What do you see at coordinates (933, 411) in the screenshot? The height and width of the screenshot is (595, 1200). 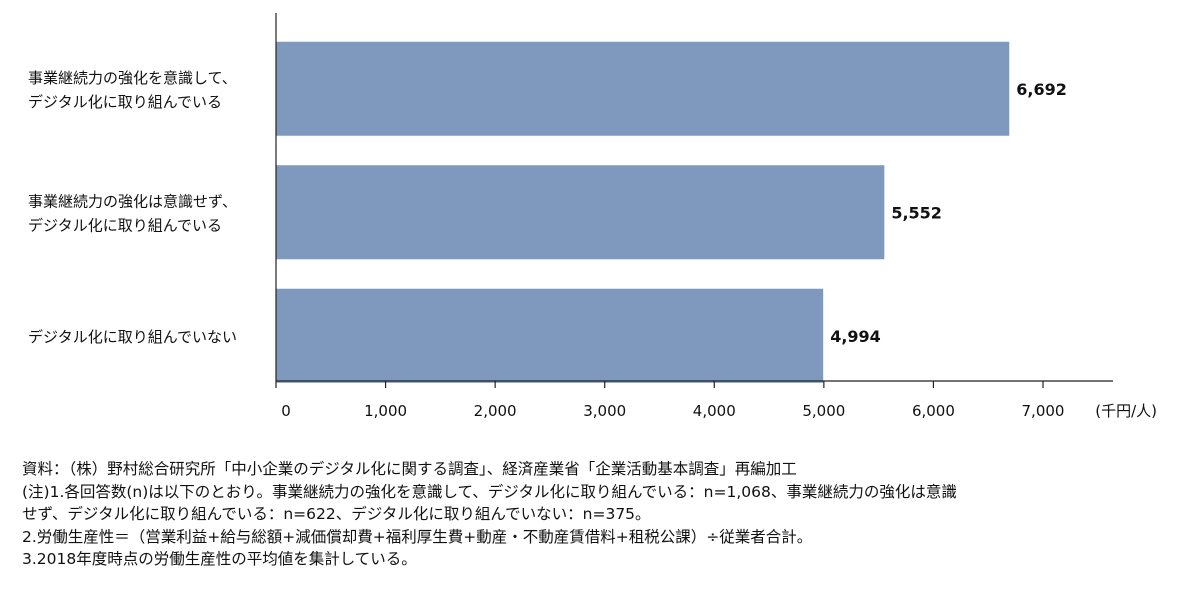 I see `x-tick-label: 6,000` at bounding box center [933, 411].